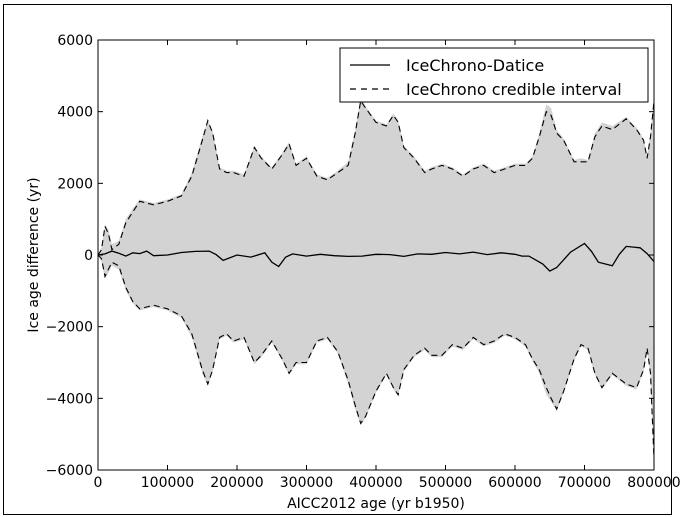 Image resolution: width=683 pixels, height=517 pixels. What do you see at coordinates (376, 504) in the screenshot?
I see `x-axis-label: AICC2012 age (yr b1950)` at bounding box center [376, 504].